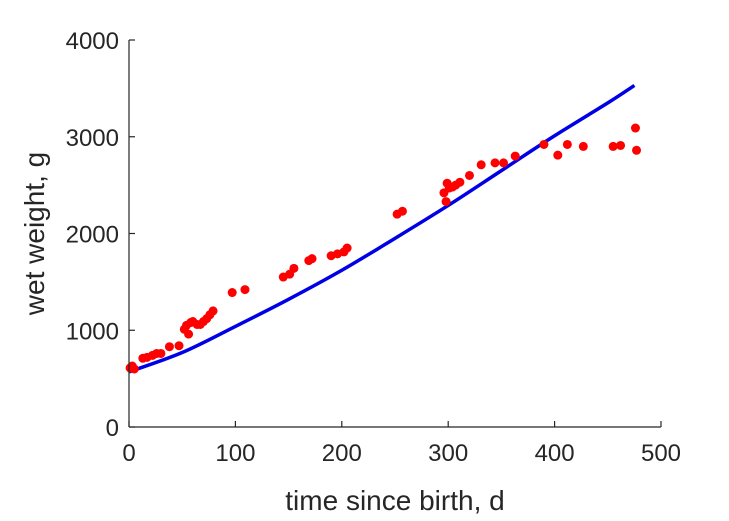  Describe the element at coordinates (448, 453) in the screenshot. I see `x-tick-label: 300` at that location.